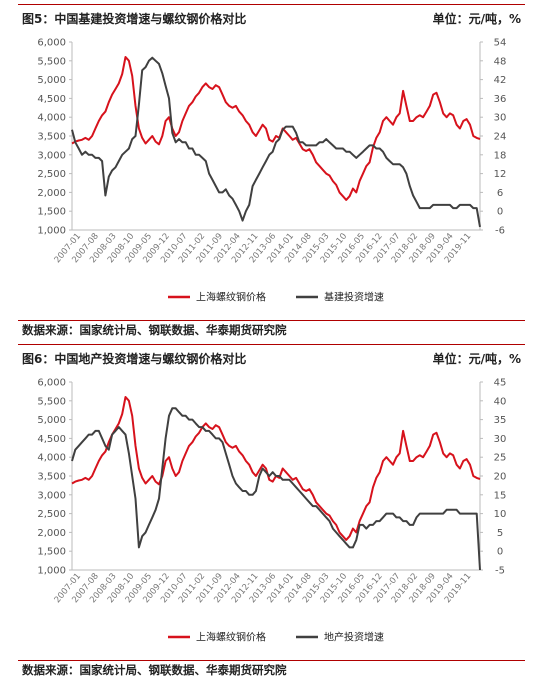 The image size is (543, 680). I want to click on figure-title: 图5：中国基建投资增速与螺纹钢价格对比, so click(134, 19).